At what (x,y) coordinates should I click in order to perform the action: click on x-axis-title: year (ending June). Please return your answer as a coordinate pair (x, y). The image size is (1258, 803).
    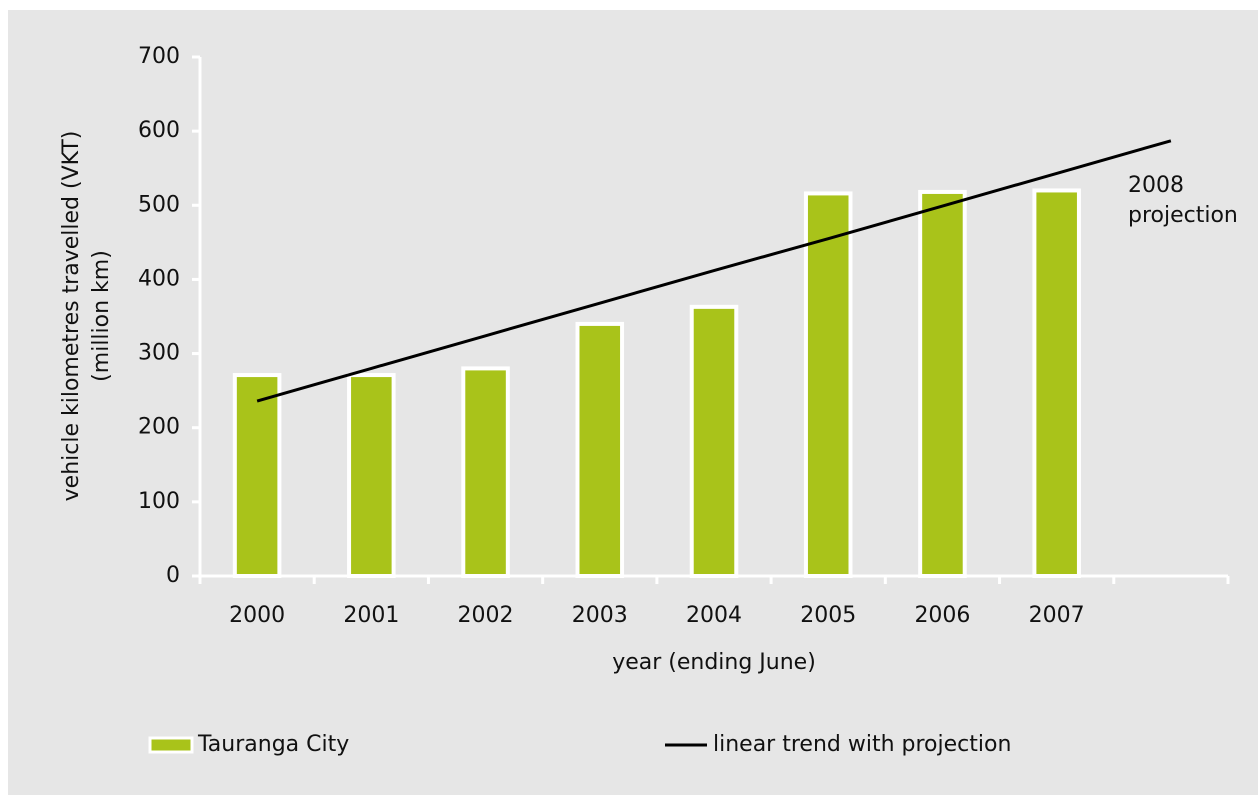
    Looking at the image, I should click on (714, 662).